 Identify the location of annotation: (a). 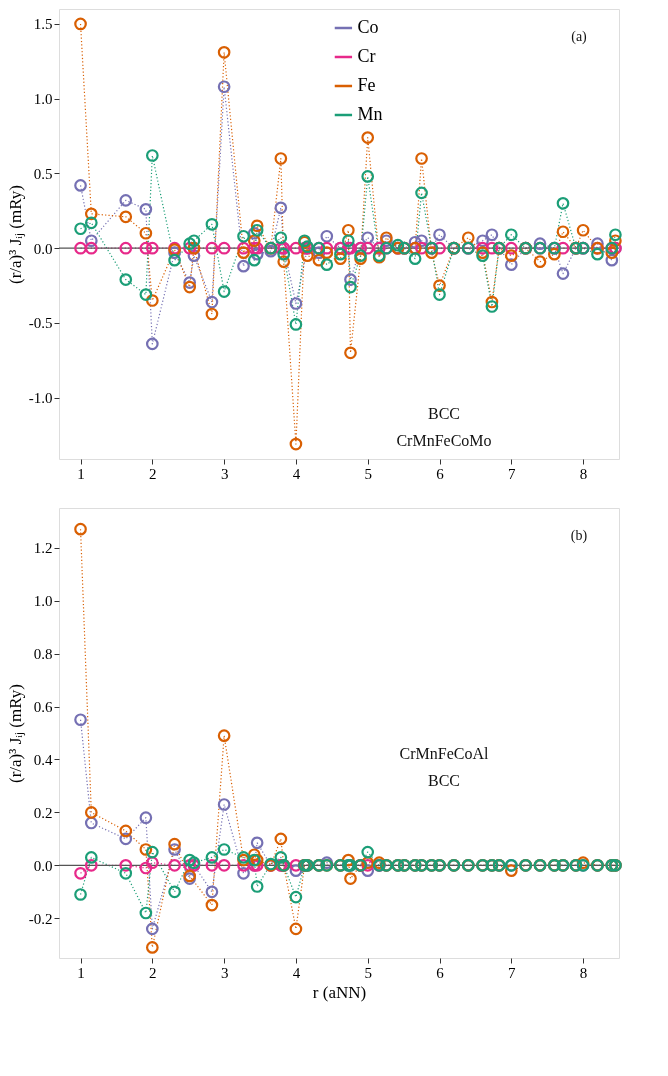
(579, 37).